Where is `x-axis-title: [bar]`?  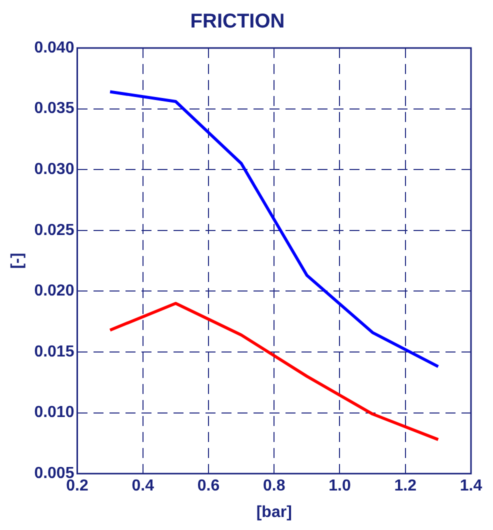
x-axis-title: [bar] is located at coordinates (274, 512).